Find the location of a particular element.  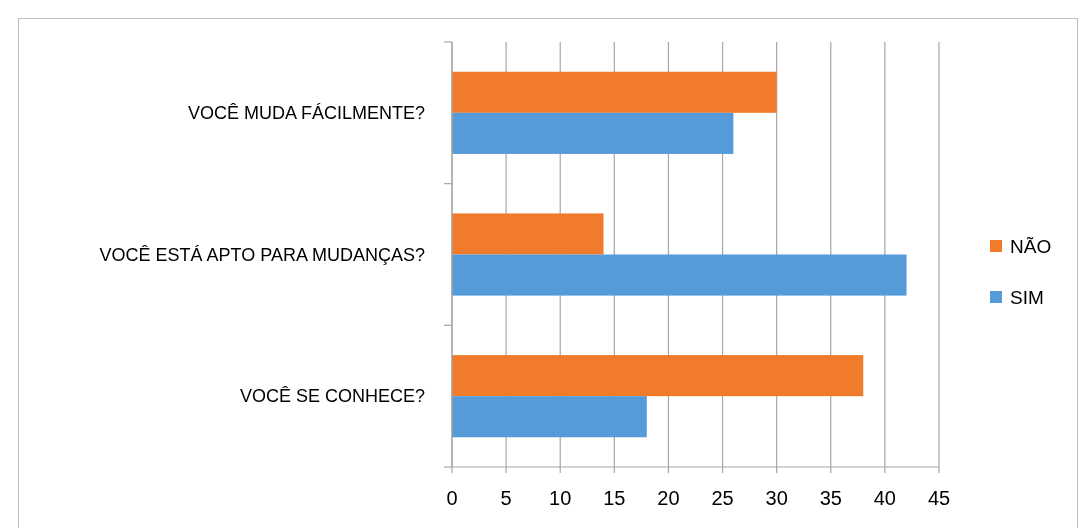

x-tick-label: 40 is located at coordinates (885, 498).